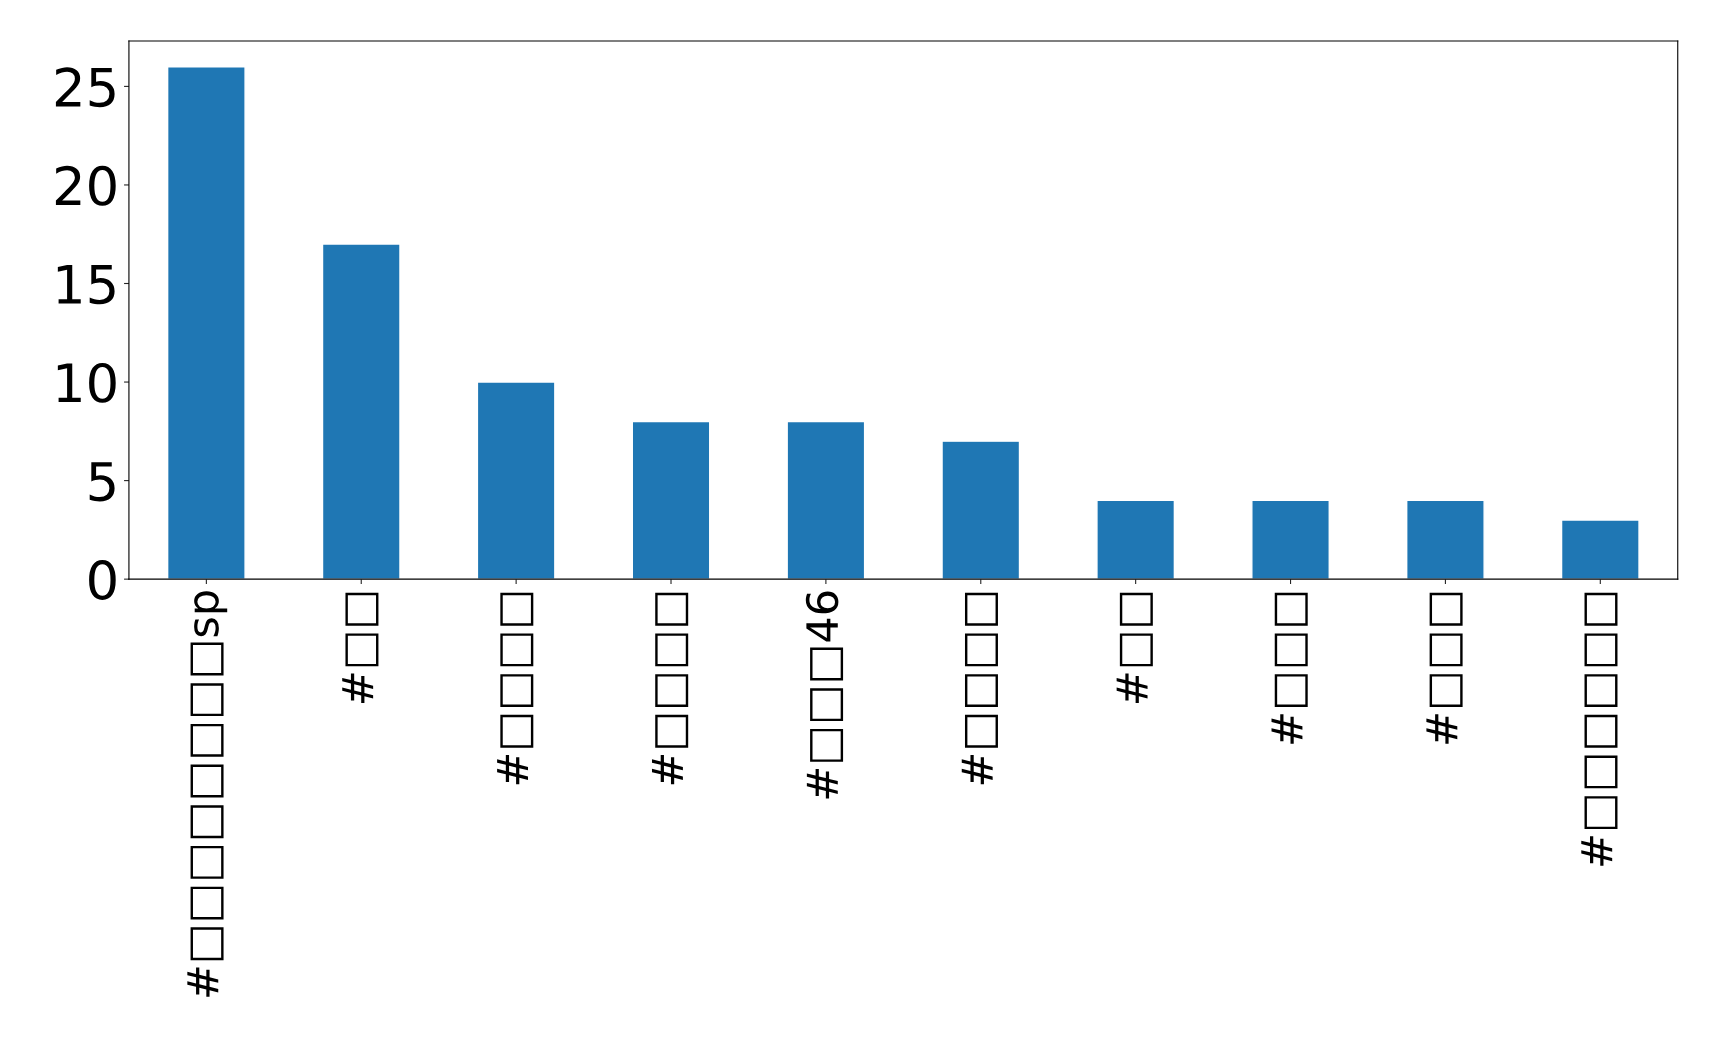 The image size is (1719, 1053). What do you see at coordinates (1599, 729) in the screenshot?
I see `x-tick-label: #□□□□□□` at bounding box center [1599, 729].